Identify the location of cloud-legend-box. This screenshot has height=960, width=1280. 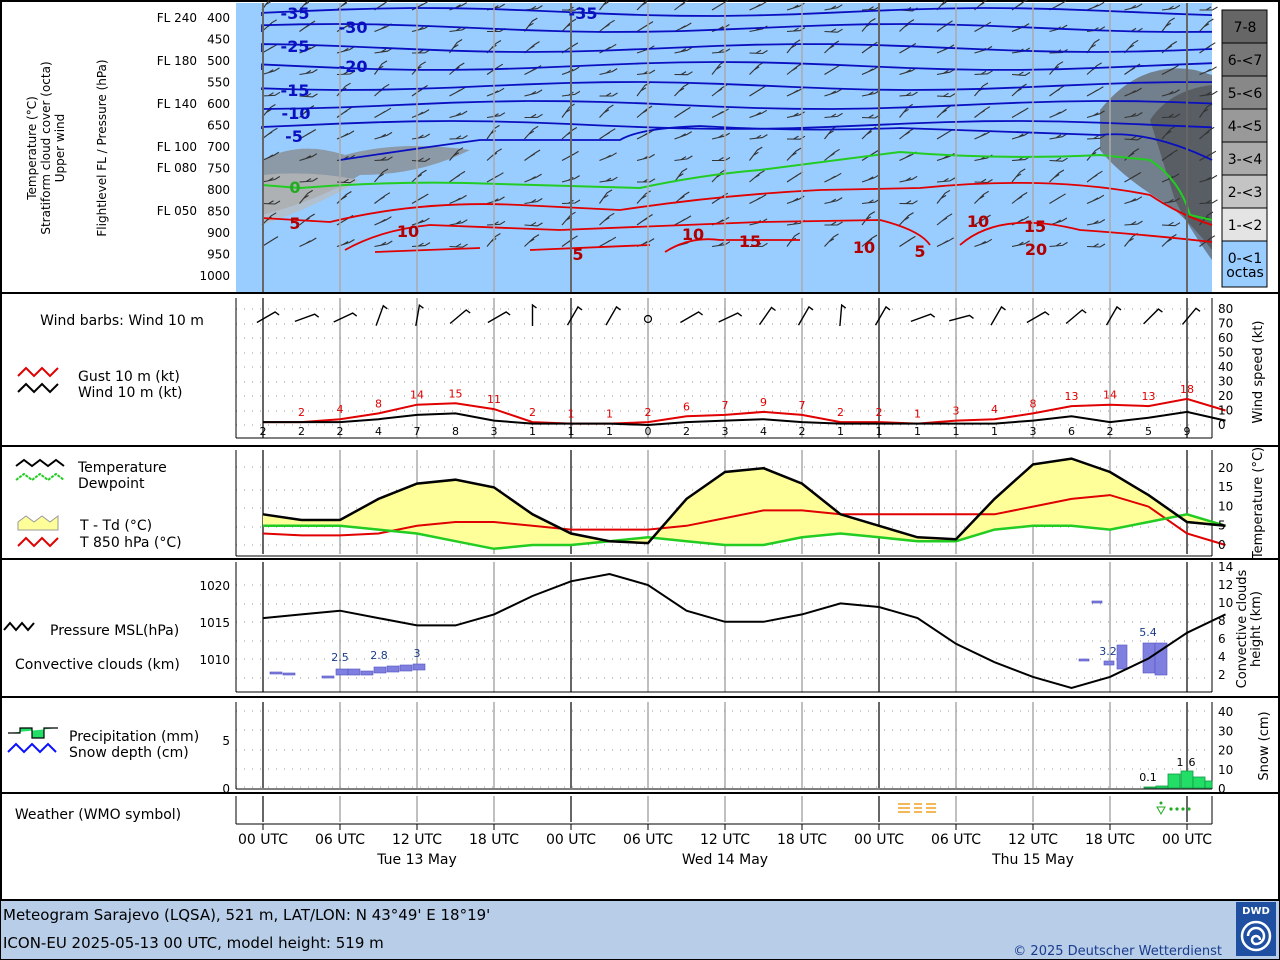
(1244, 191).